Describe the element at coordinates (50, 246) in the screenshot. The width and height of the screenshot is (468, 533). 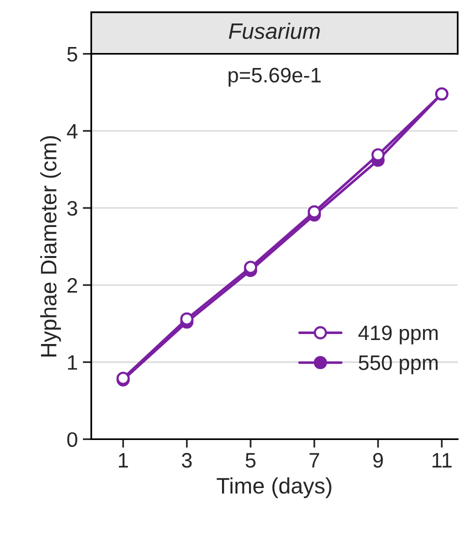
I see `y-axis-title: Hyphae Diameter (cm)` at that location.